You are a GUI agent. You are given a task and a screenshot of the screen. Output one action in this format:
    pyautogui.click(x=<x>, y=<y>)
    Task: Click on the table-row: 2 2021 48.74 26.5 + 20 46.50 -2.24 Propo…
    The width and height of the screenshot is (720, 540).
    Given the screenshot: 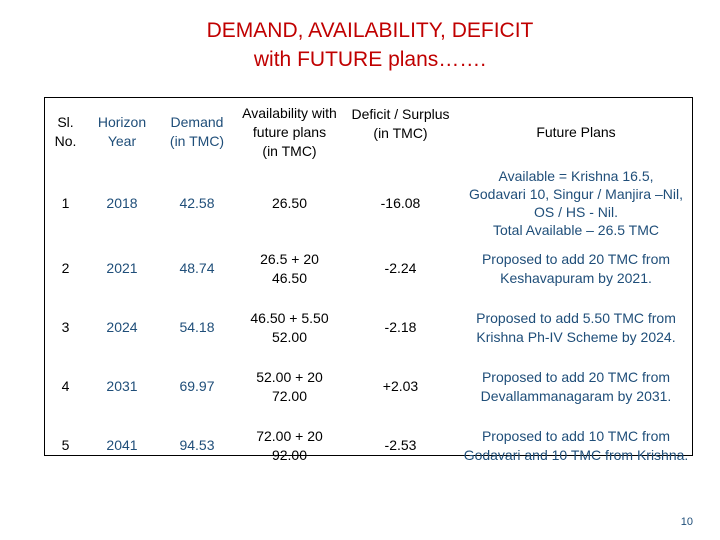 What is the action you would take?
    pyautogui.click(x=368, y=268)
    